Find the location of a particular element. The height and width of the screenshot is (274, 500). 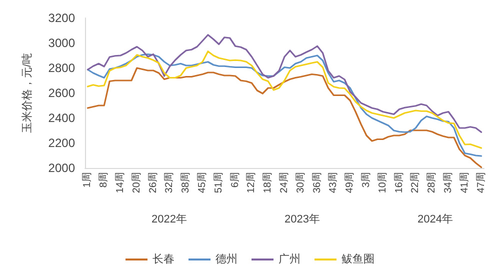

x-tick-label: 51周 is located at coordinates (218, 183).